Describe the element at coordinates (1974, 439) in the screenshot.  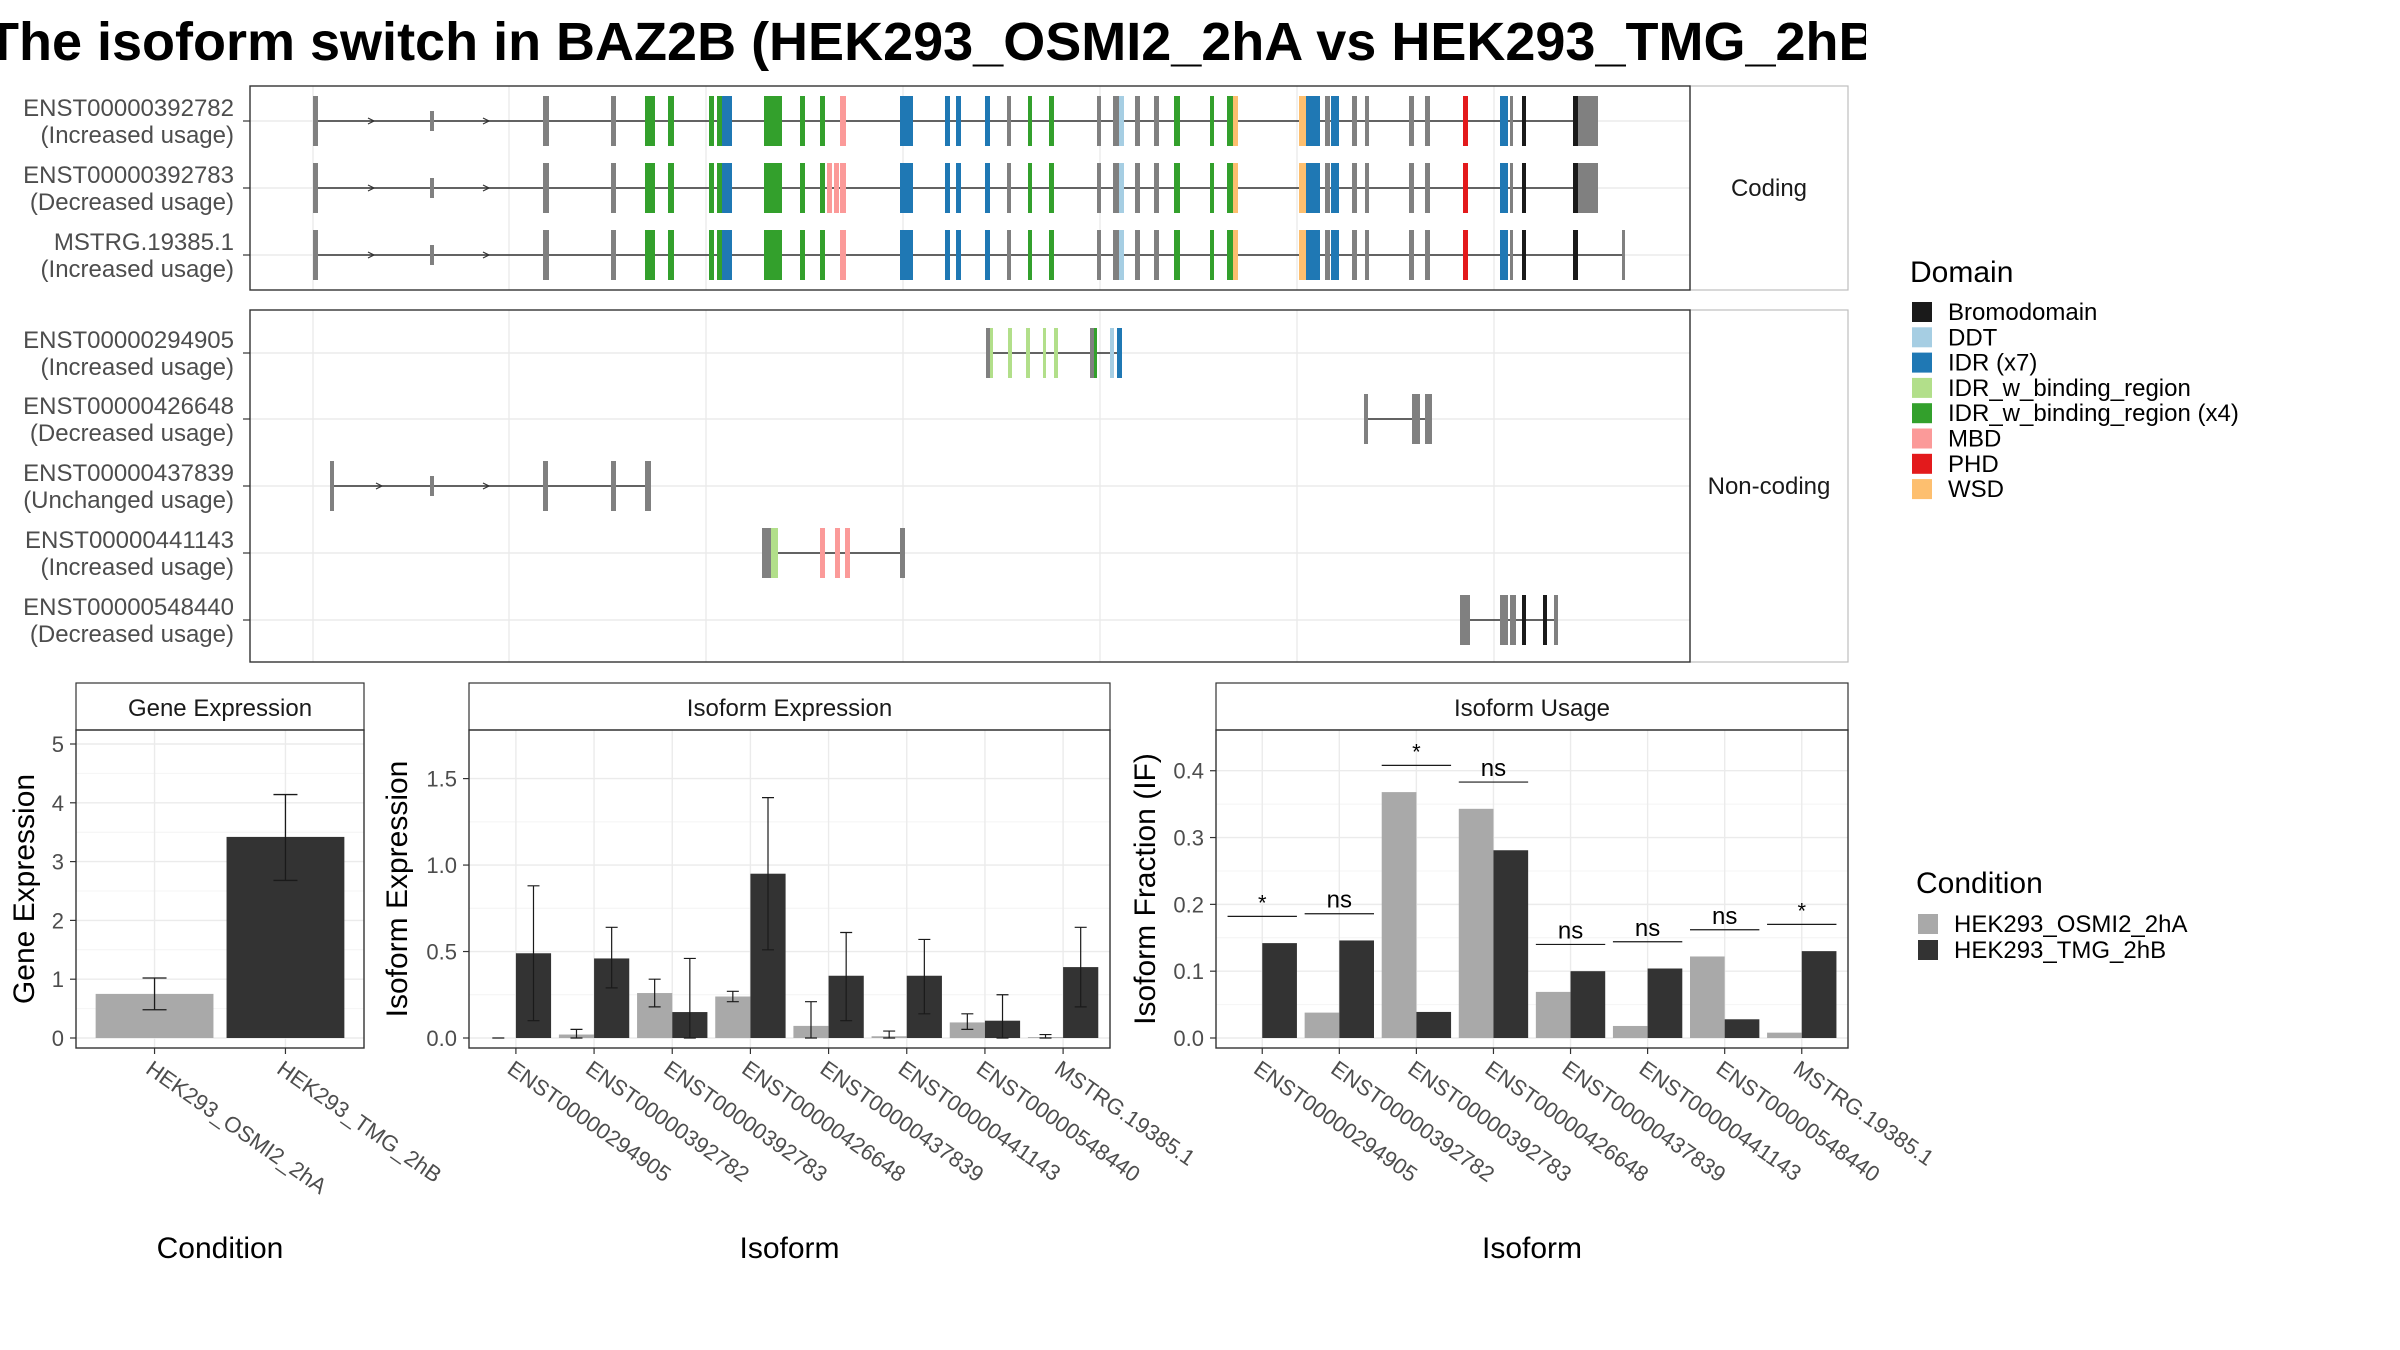
I see `legend-domain-label: MBD` at that location.